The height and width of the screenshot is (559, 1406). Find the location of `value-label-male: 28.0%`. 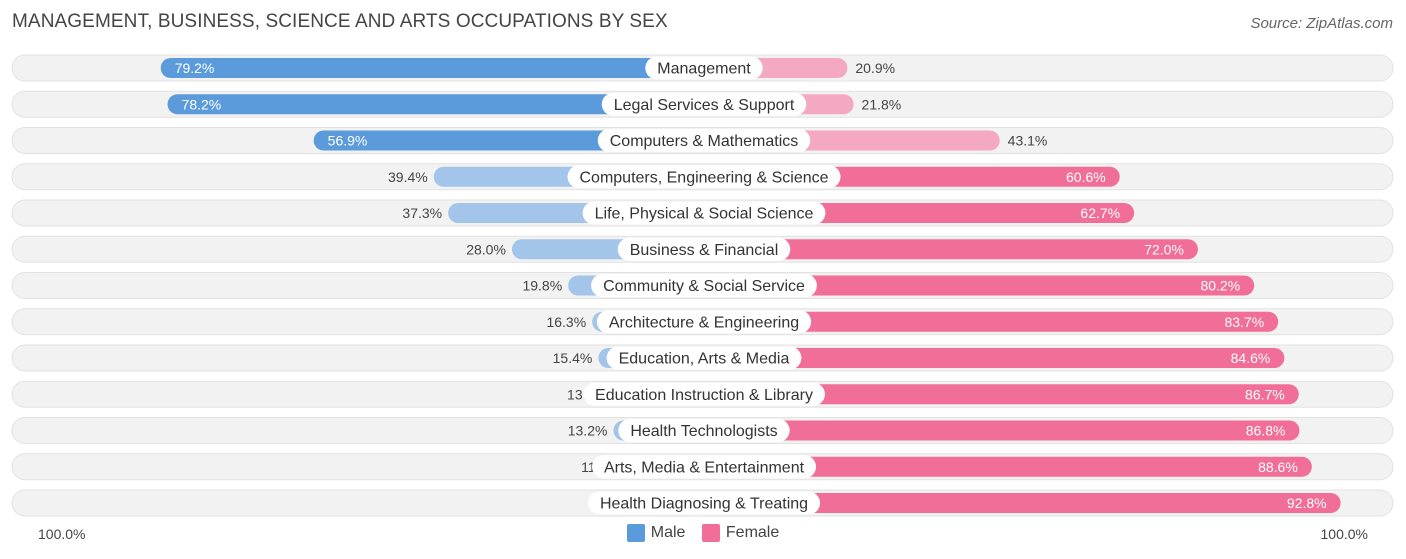

value-label-male: 28.0% is located at coordinates (486, 249).